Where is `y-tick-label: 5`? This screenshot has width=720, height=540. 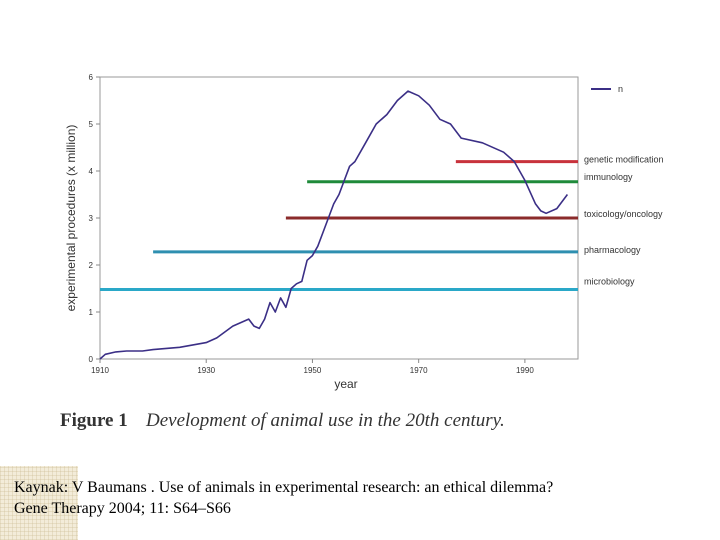 y-tick-label: 5 is located at coordinates (91, 124).